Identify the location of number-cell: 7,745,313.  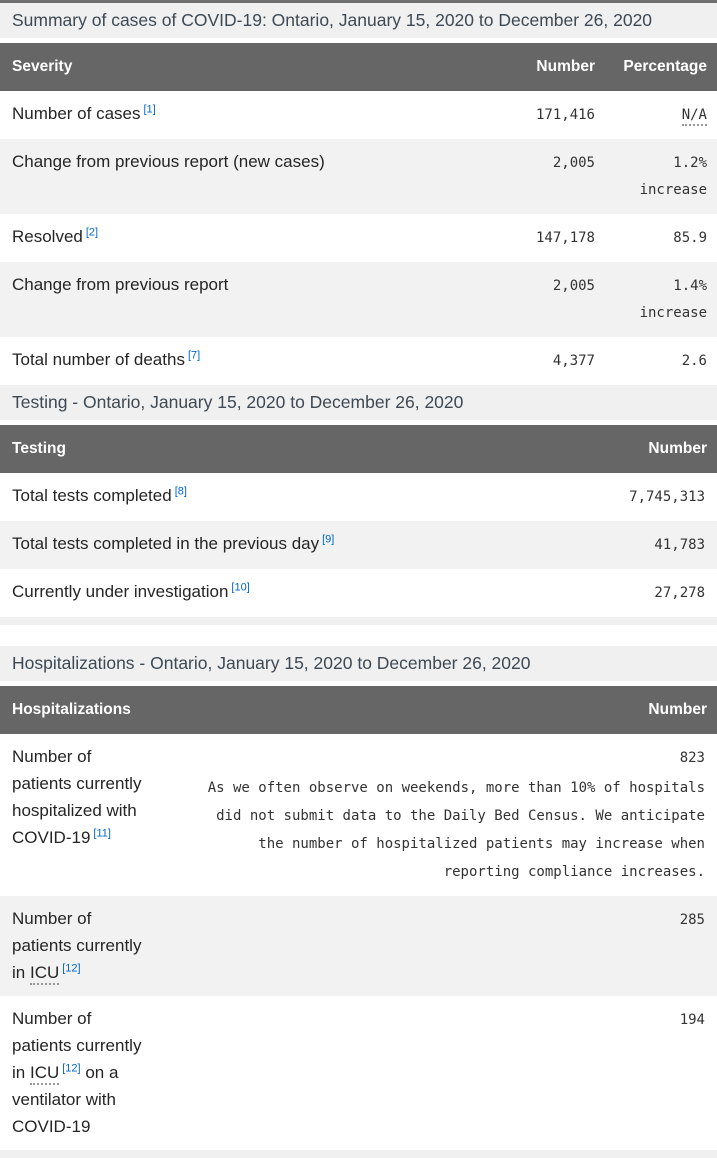
(667, 497).